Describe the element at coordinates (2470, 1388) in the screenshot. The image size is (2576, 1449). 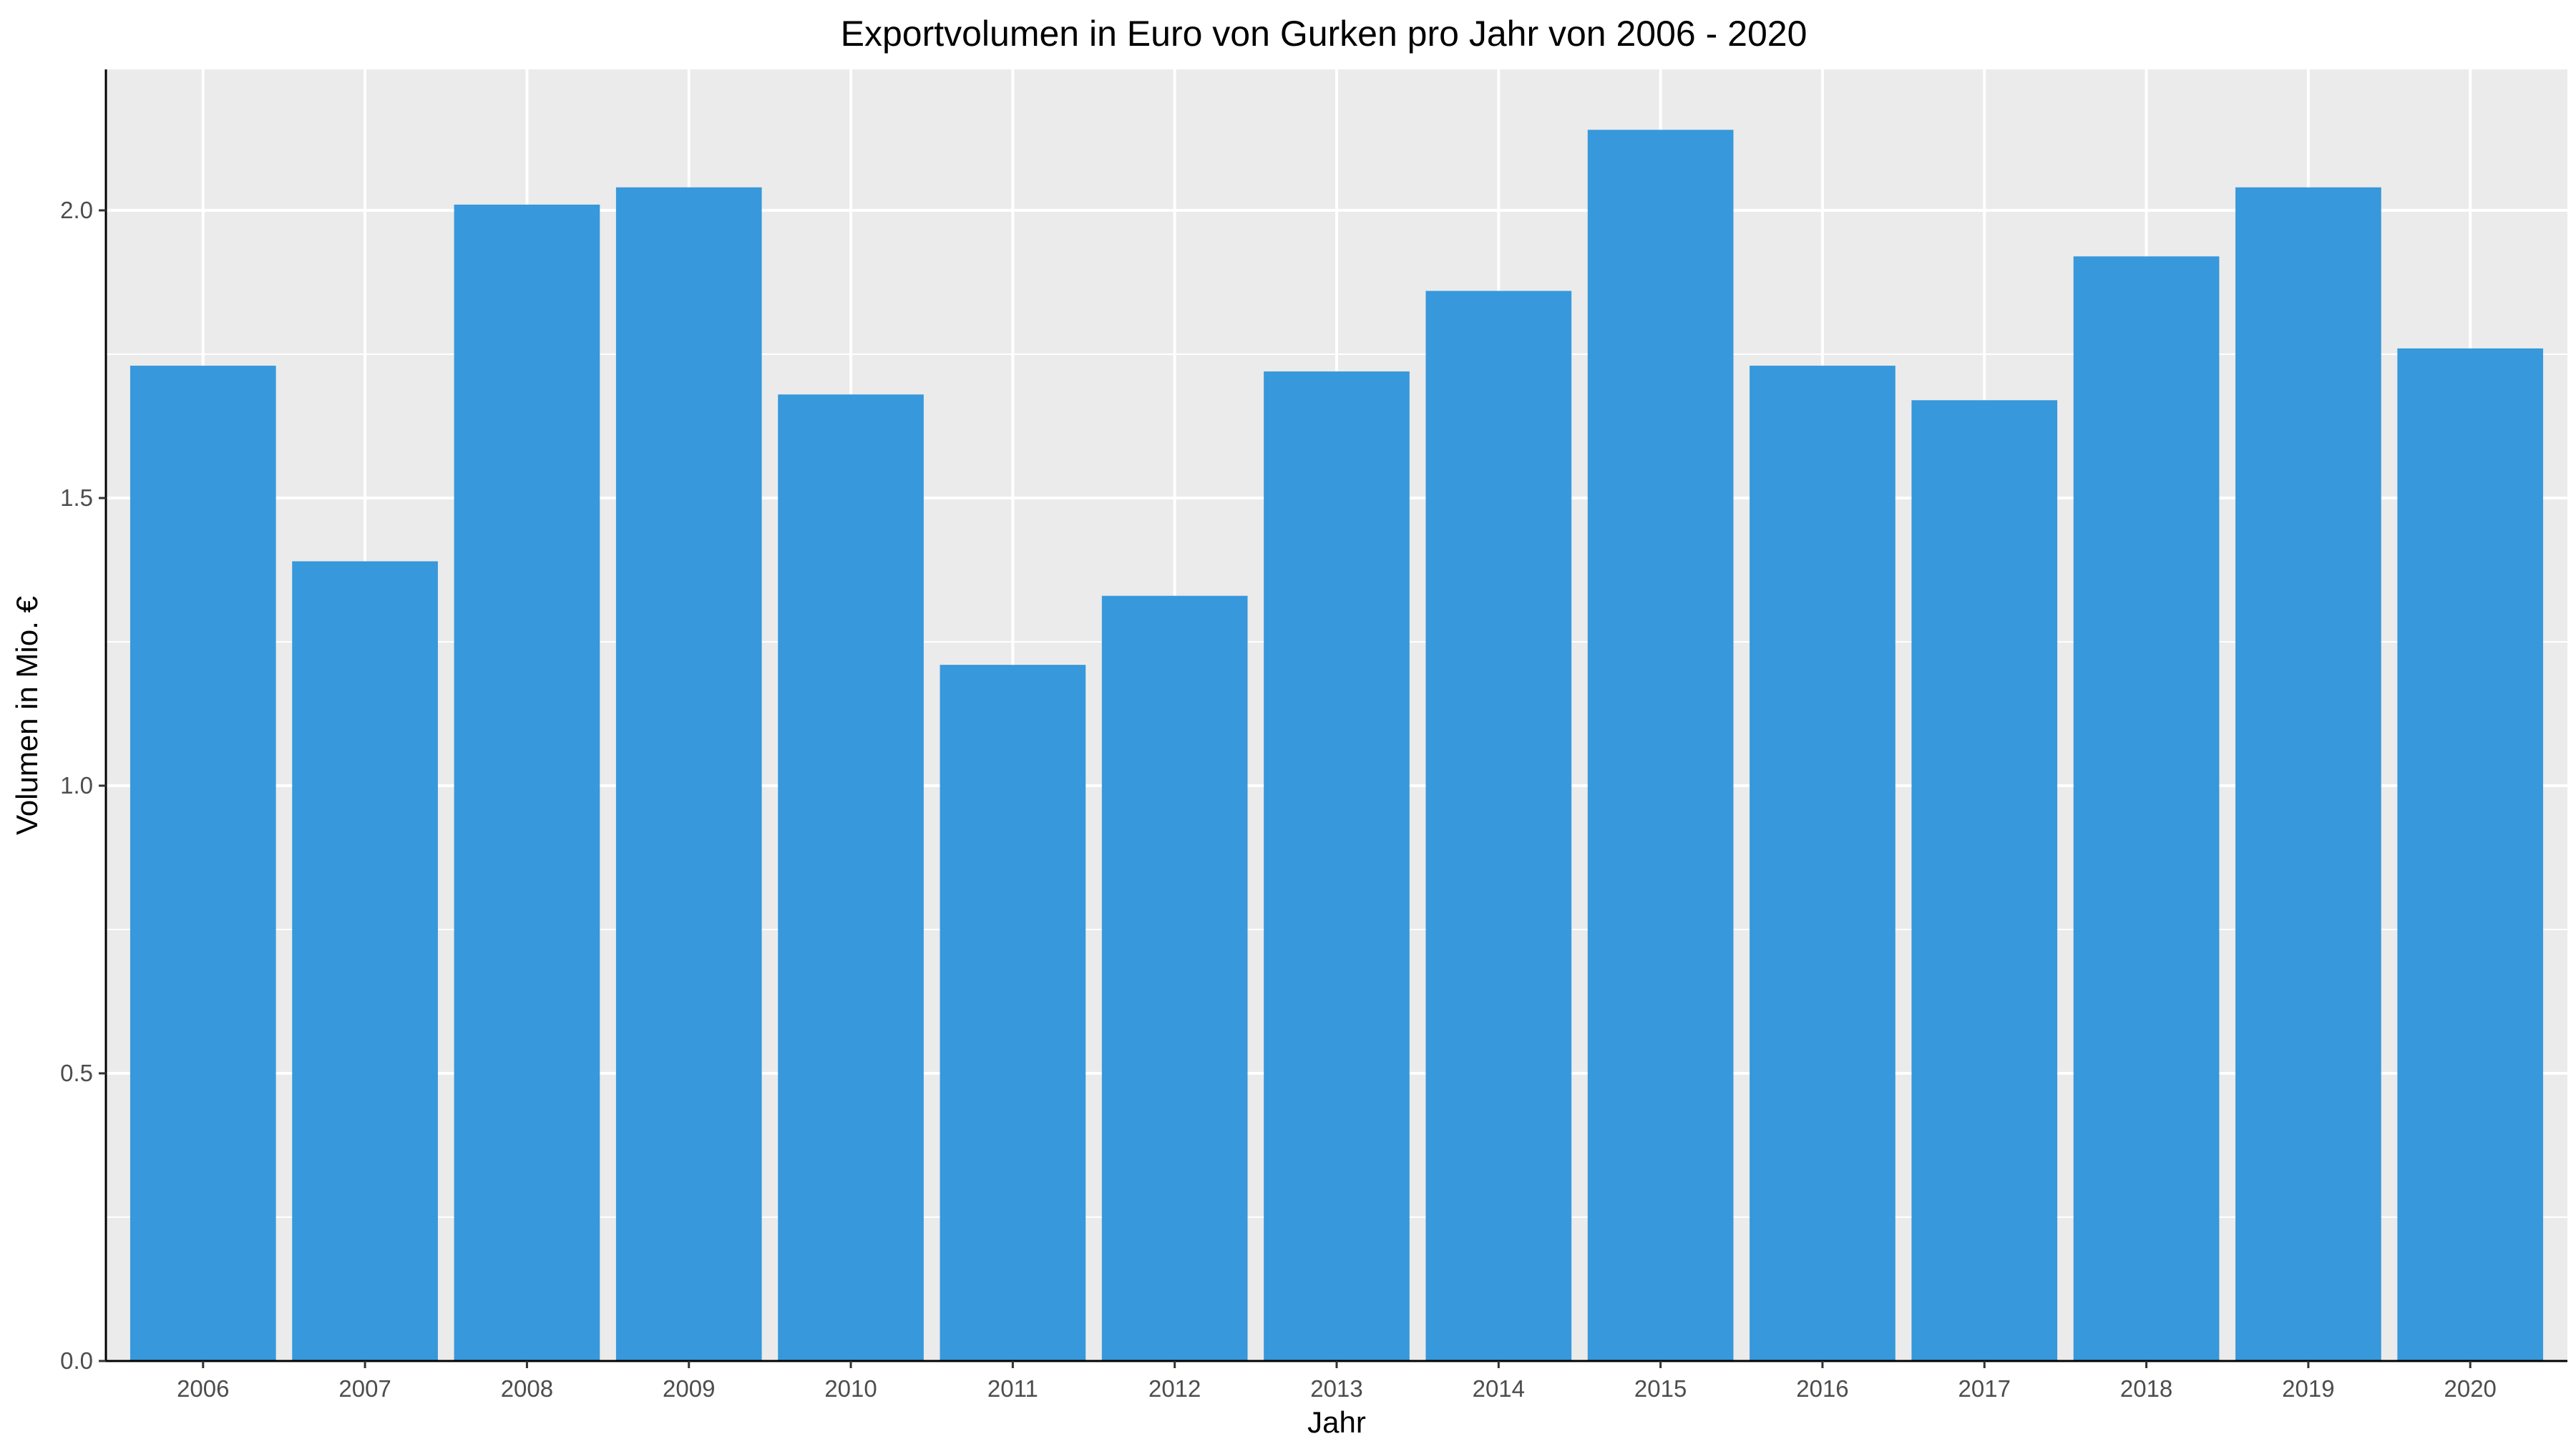
I see `x-tick-label: 2020` at that location.